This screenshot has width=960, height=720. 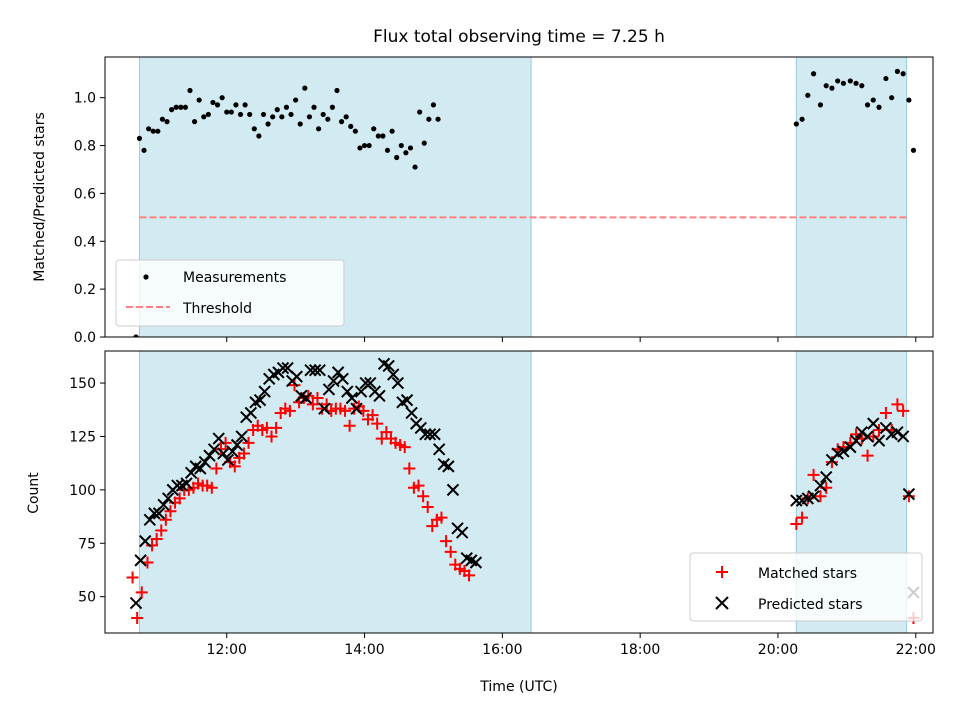 I want to click on legend-threshold-label: Threshold, so click(x=217, y=309).